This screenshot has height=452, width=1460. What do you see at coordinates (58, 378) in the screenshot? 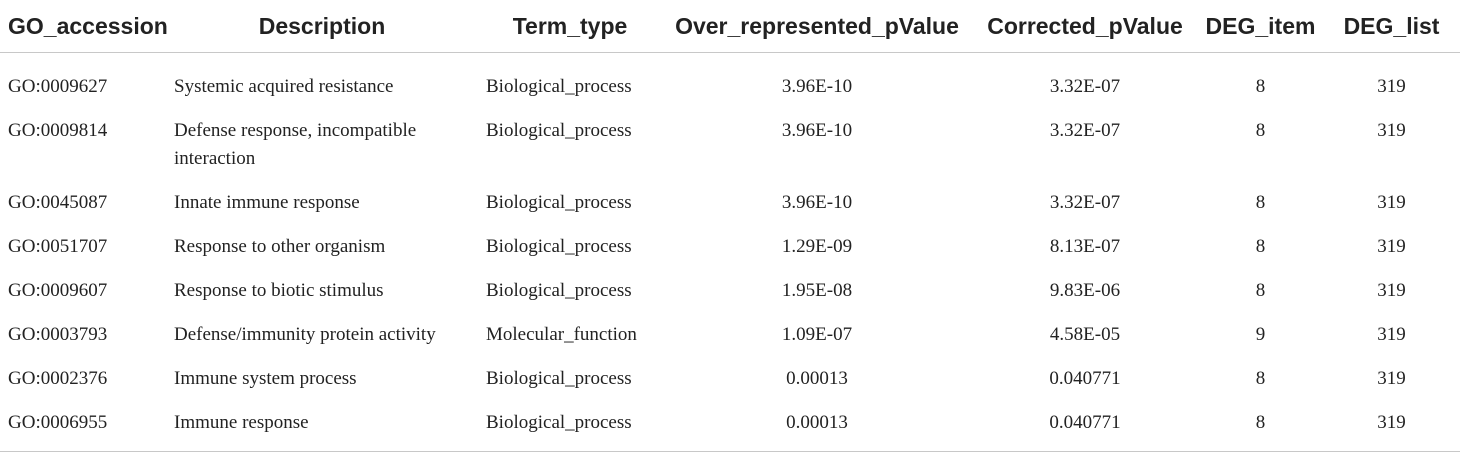
I see `cell-go-accession: GO:0002376` at bounding box center [58, 378].